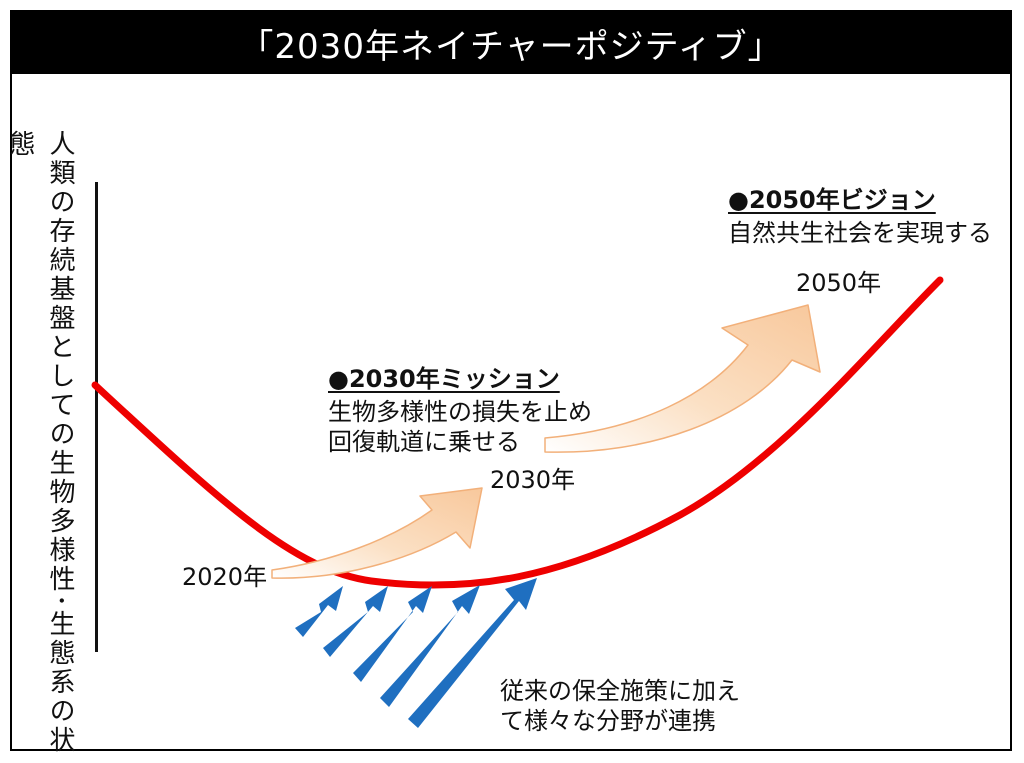 This screenshot has width=1024, height=763. Describe the element at coordinates (424, 442) in the screenshot. I see `mission-text-line2: 回復軌道に乗せる` at that location.